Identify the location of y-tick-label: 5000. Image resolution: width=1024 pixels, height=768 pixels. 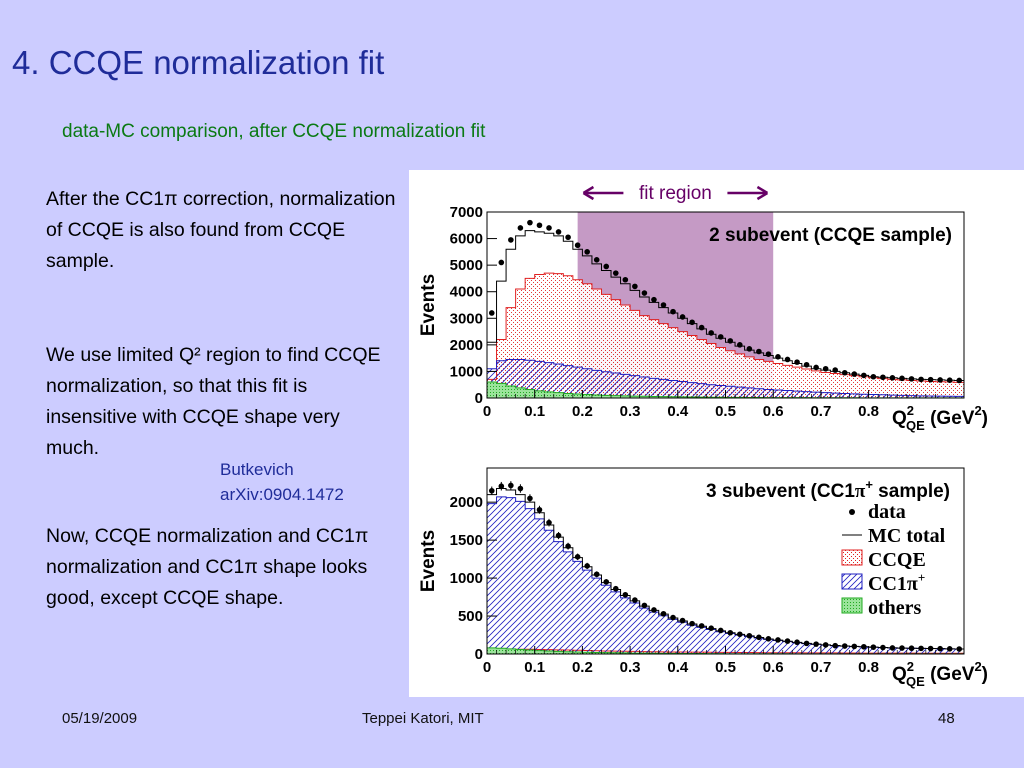
(466, 265).